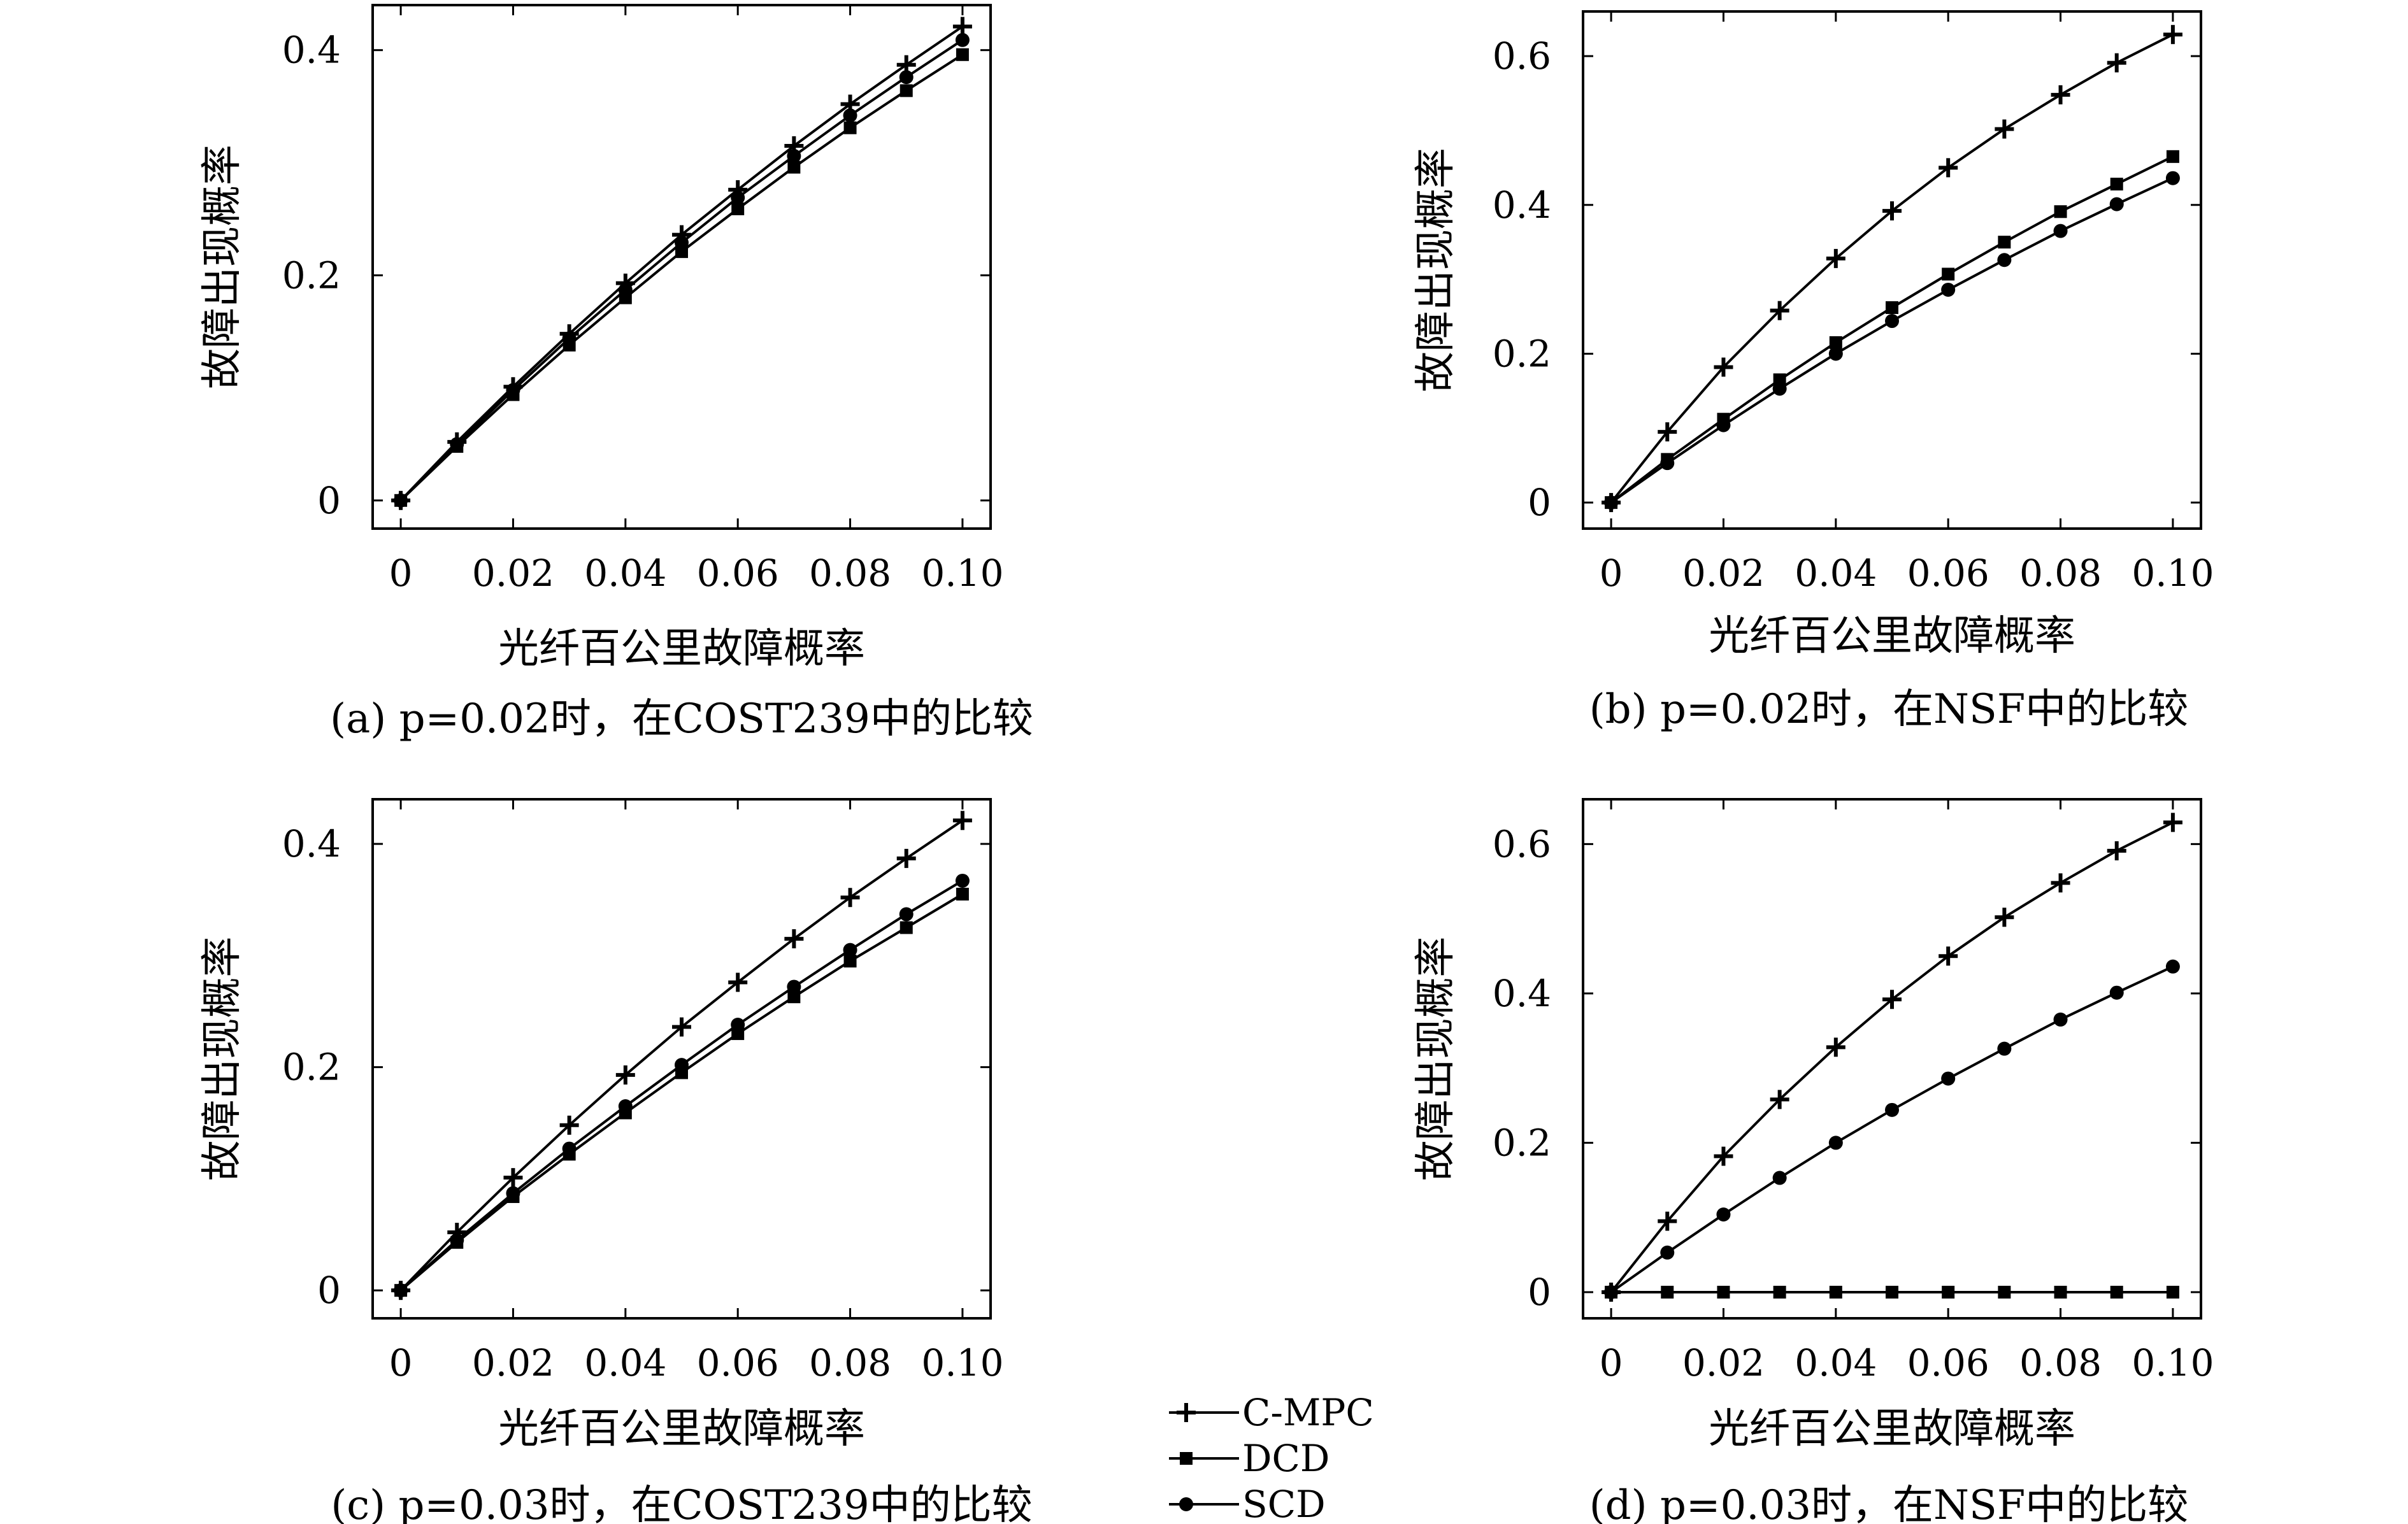 This screenshot has width=2408, height=1524. What do you see at coordinates (962, 573) in the screenshot?
I see `x-tick-label: 0.10` at bounding box center [962, 573].